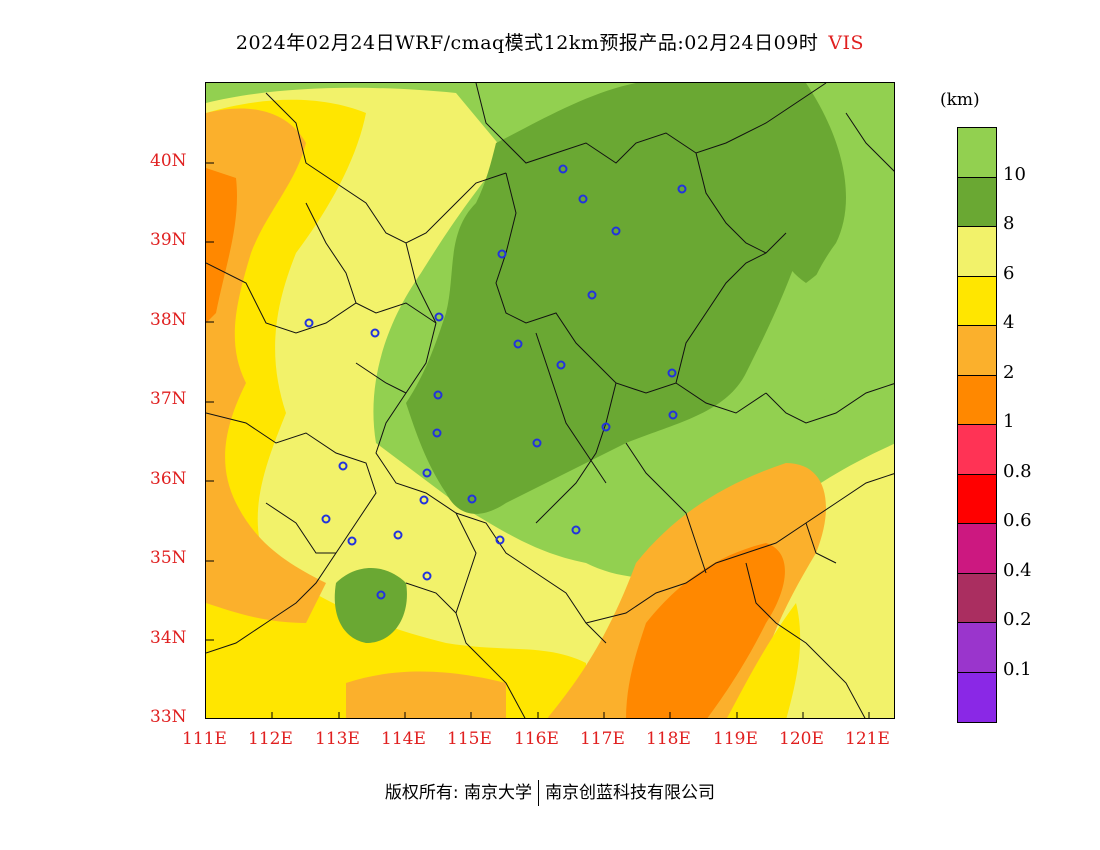 The width and height of the screenshot is (1100, 850). I want to click on lat-label-39n: 39N, so click(168, 240).